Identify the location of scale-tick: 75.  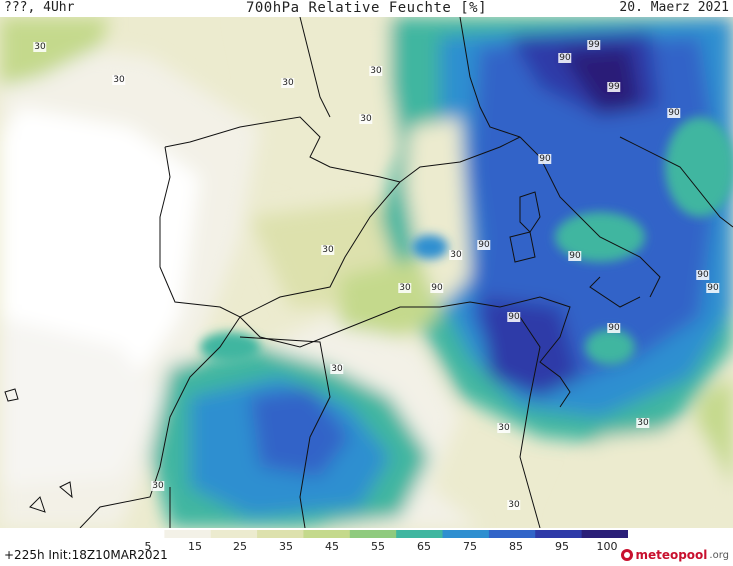
(470, 546).